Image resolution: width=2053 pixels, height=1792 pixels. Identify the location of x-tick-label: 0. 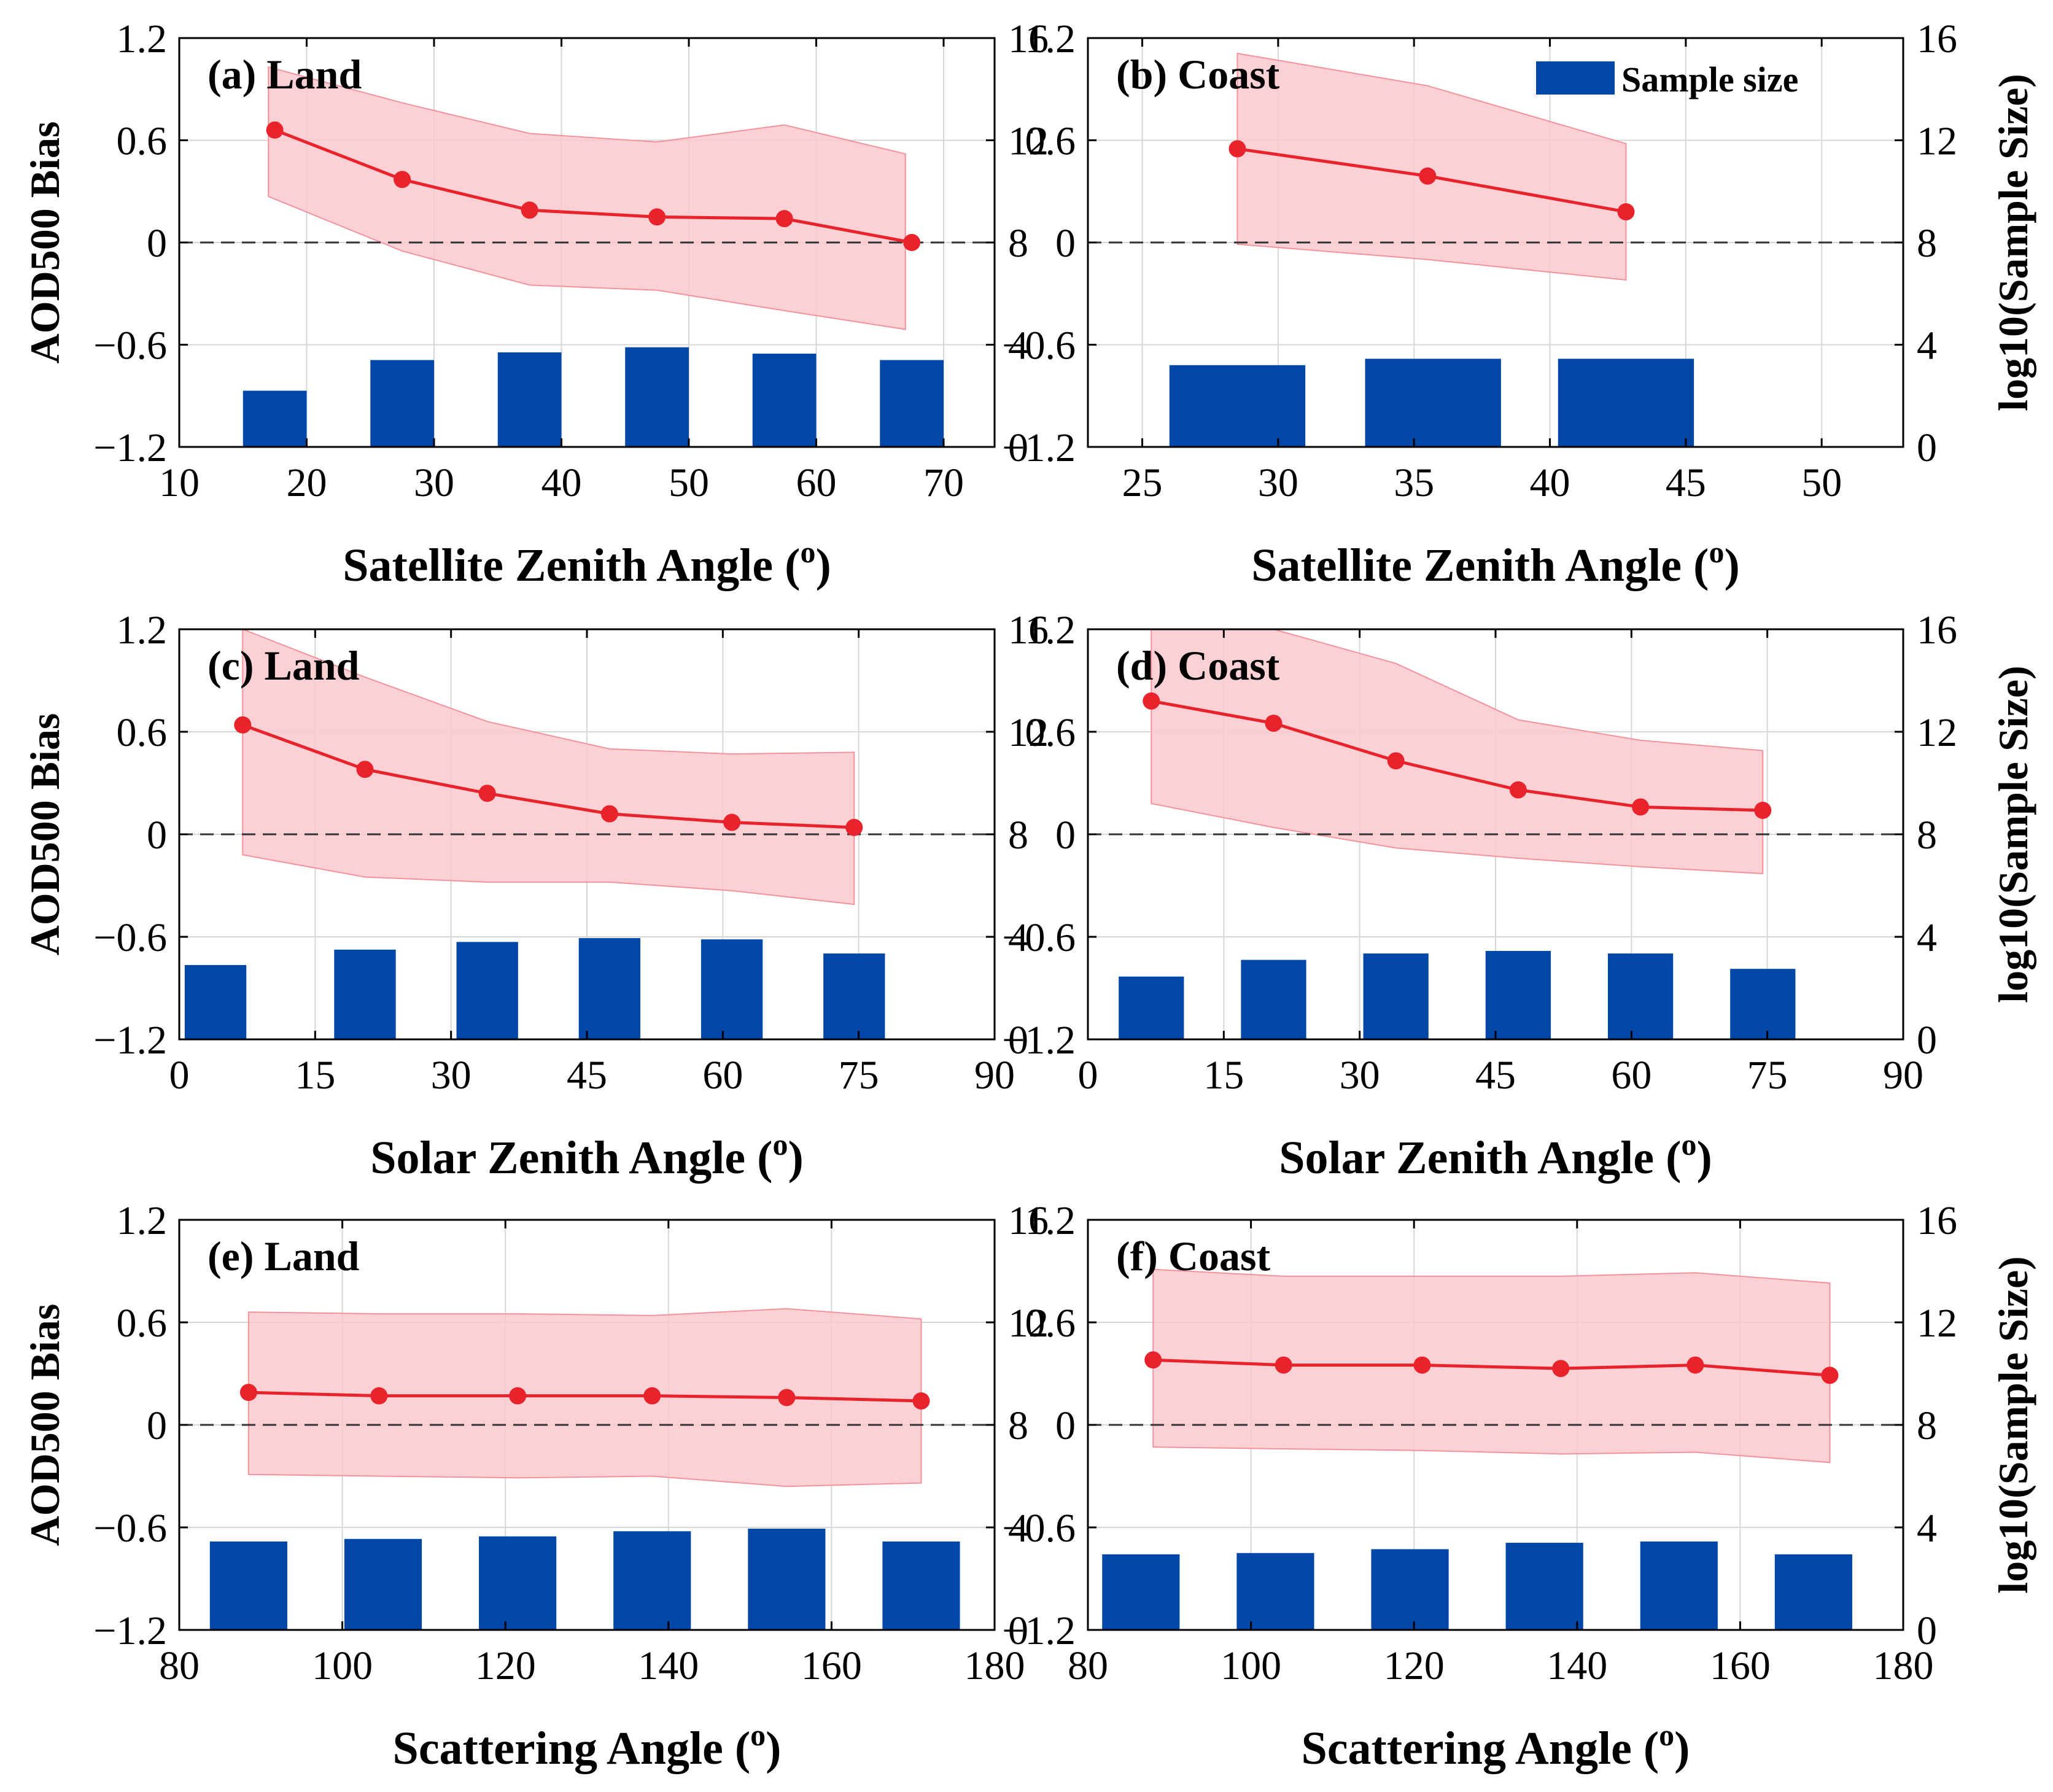
(1088, 1075).